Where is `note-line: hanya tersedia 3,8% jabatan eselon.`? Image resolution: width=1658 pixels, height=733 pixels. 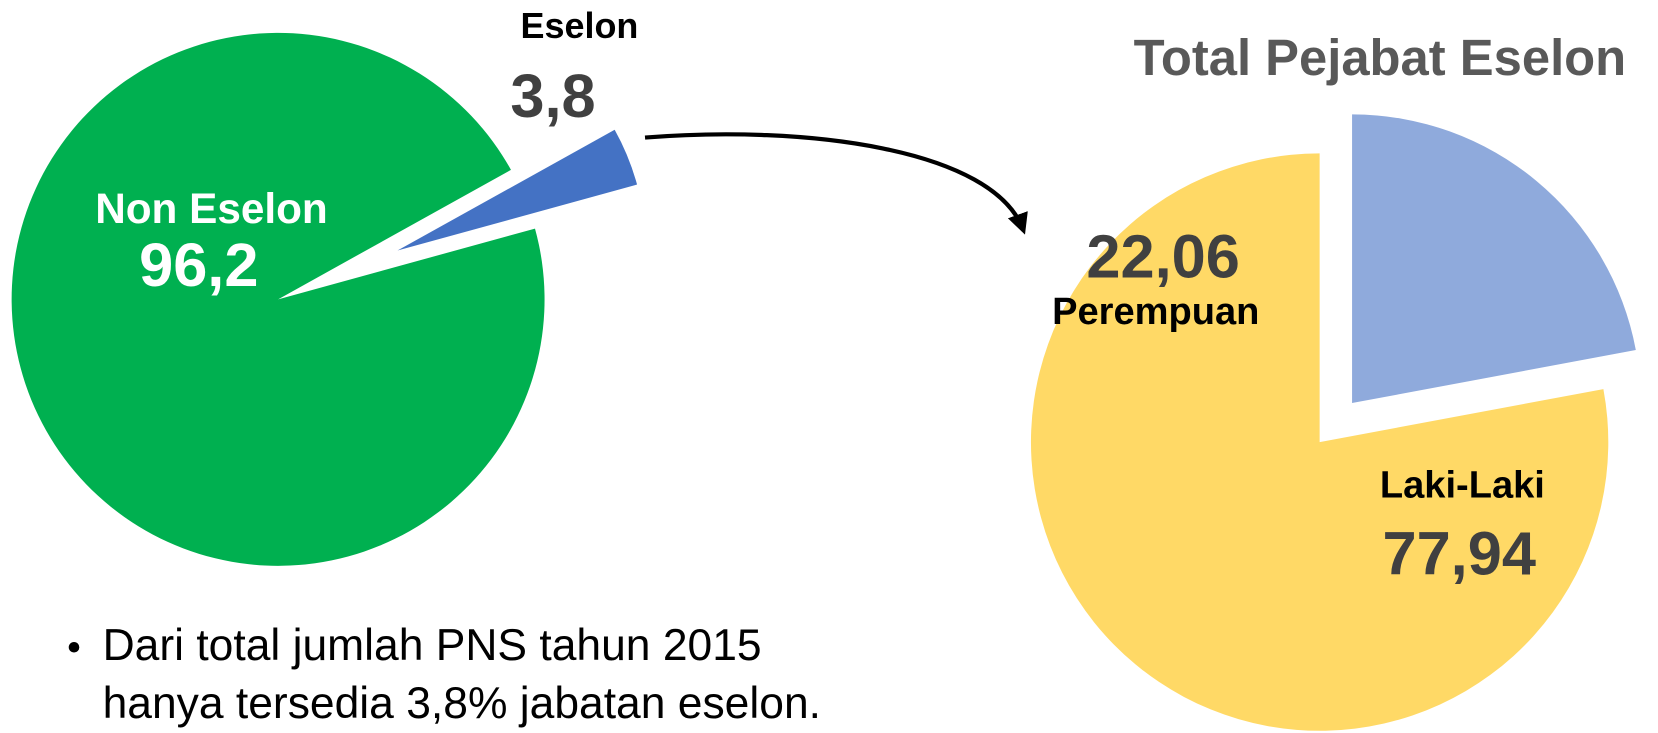 note-line: hanya tersedia 3,8% jabatan eselon. is located at coordinates (462, 703).